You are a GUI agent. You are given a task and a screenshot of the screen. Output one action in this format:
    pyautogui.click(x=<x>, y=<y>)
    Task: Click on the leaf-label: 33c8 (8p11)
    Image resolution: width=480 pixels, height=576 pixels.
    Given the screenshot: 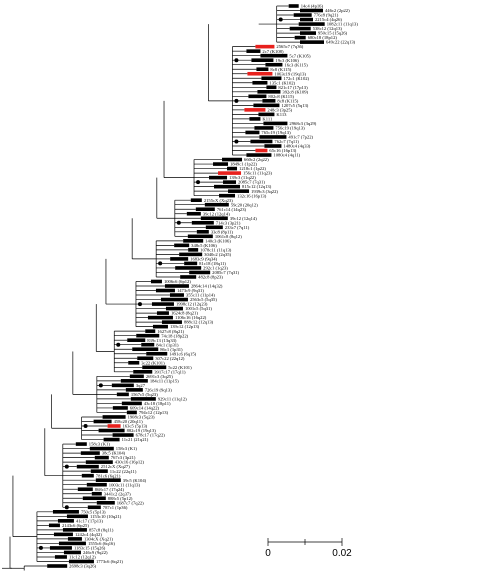 What is the action you would take?
    pyautogui.click(x=222, y=231)
    